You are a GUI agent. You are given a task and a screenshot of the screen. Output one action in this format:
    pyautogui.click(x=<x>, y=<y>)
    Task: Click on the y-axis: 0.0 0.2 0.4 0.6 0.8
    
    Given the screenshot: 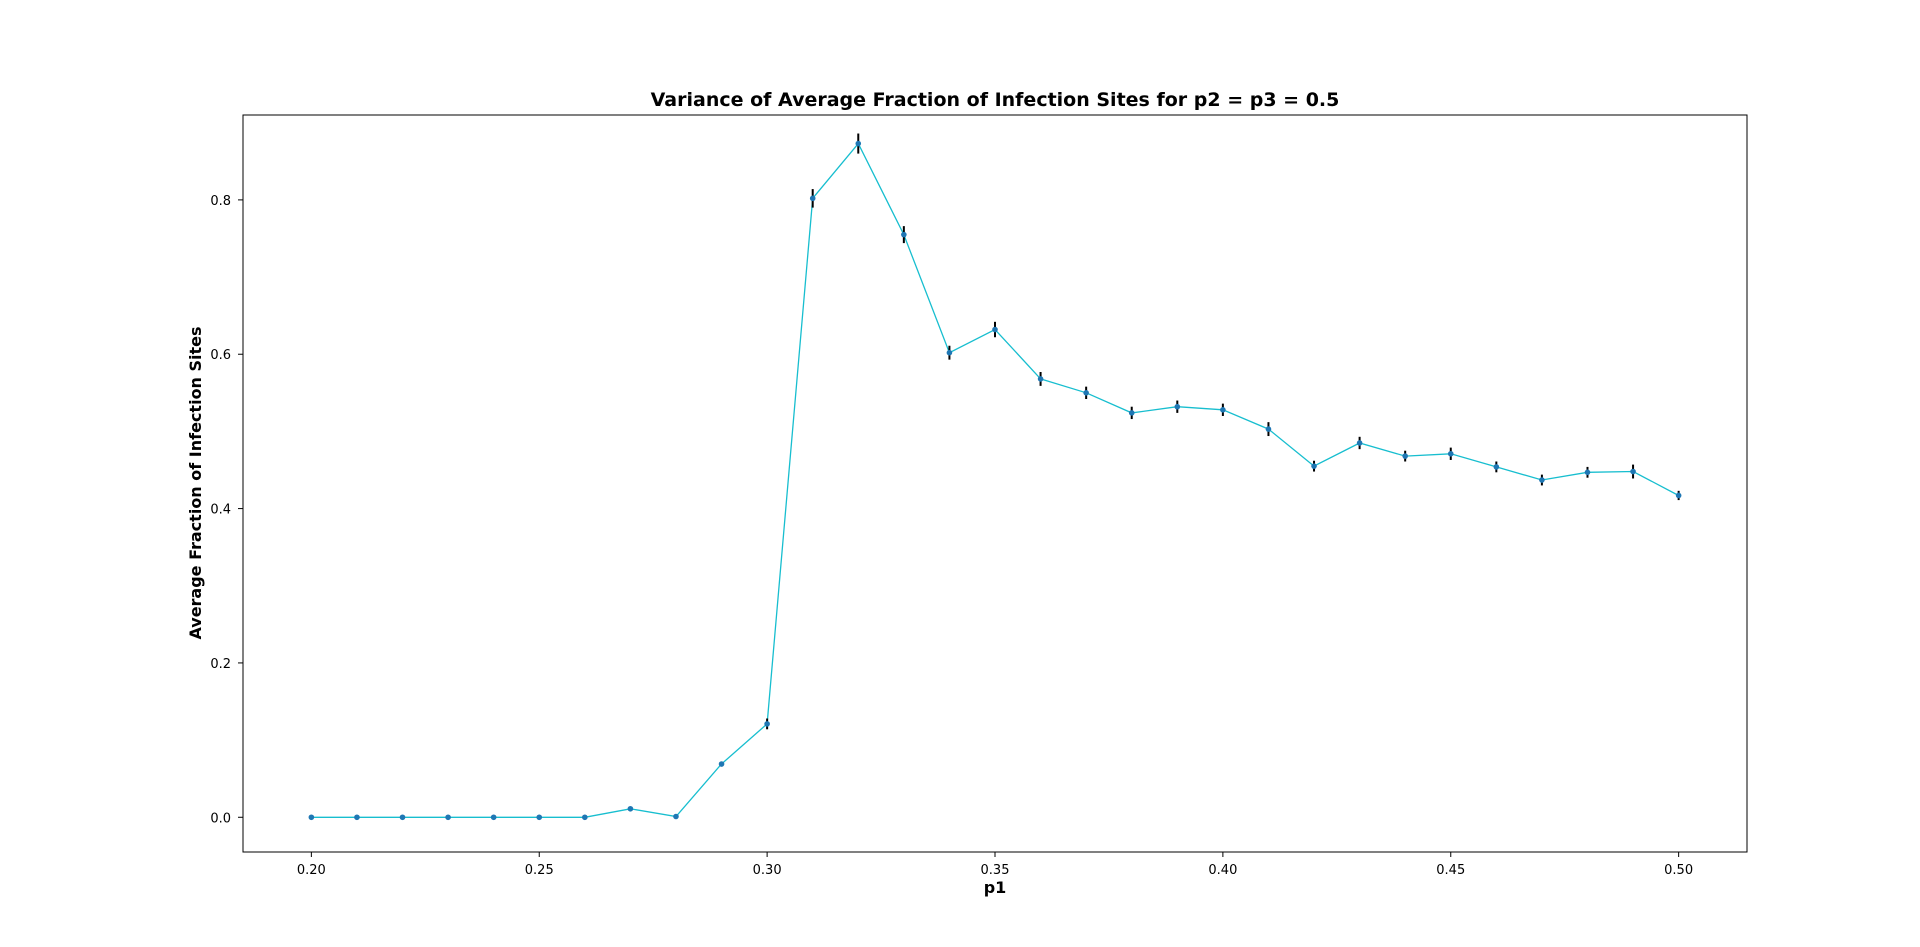 What is the action you would take?
    pyautogui.click(x=226, y=510)
    